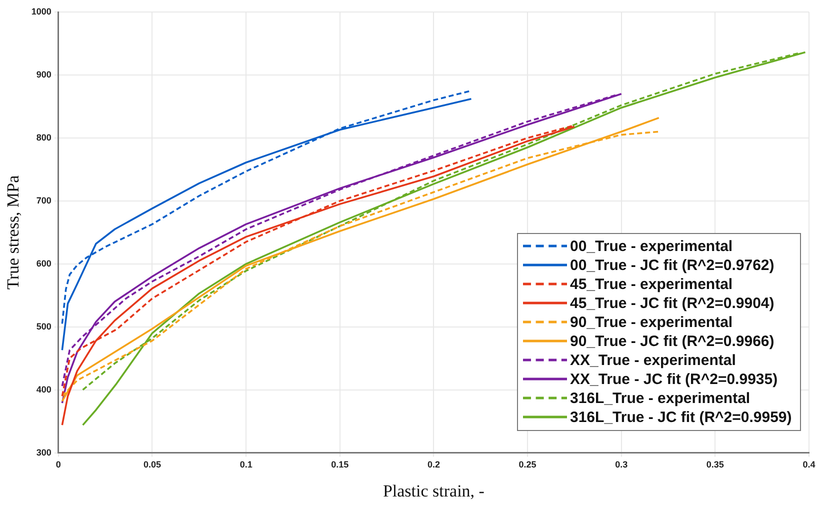  Describe the element at coordinates (44, 326) in the screenshot. I see `y-tick-label: 500` at that location.